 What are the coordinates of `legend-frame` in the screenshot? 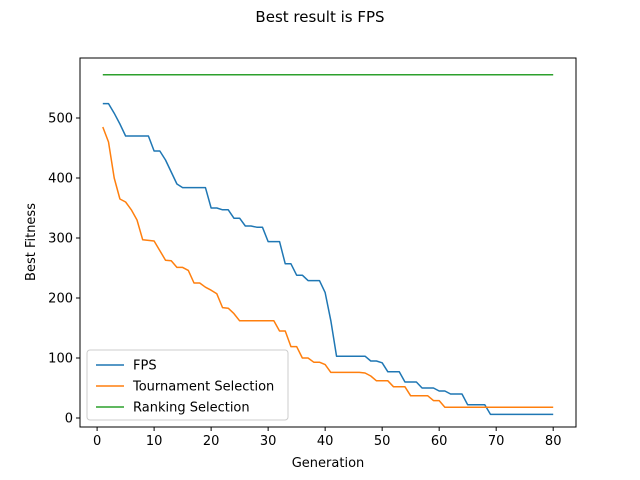 It's located at (187, 385).